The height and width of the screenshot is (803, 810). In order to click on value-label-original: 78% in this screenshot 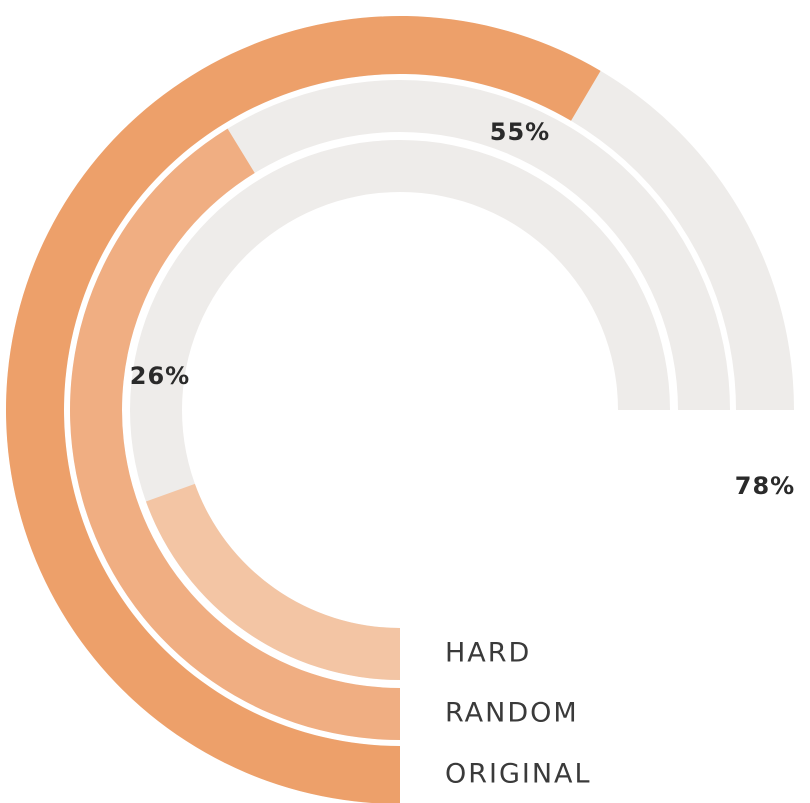, I will do `click(765, 486)`.